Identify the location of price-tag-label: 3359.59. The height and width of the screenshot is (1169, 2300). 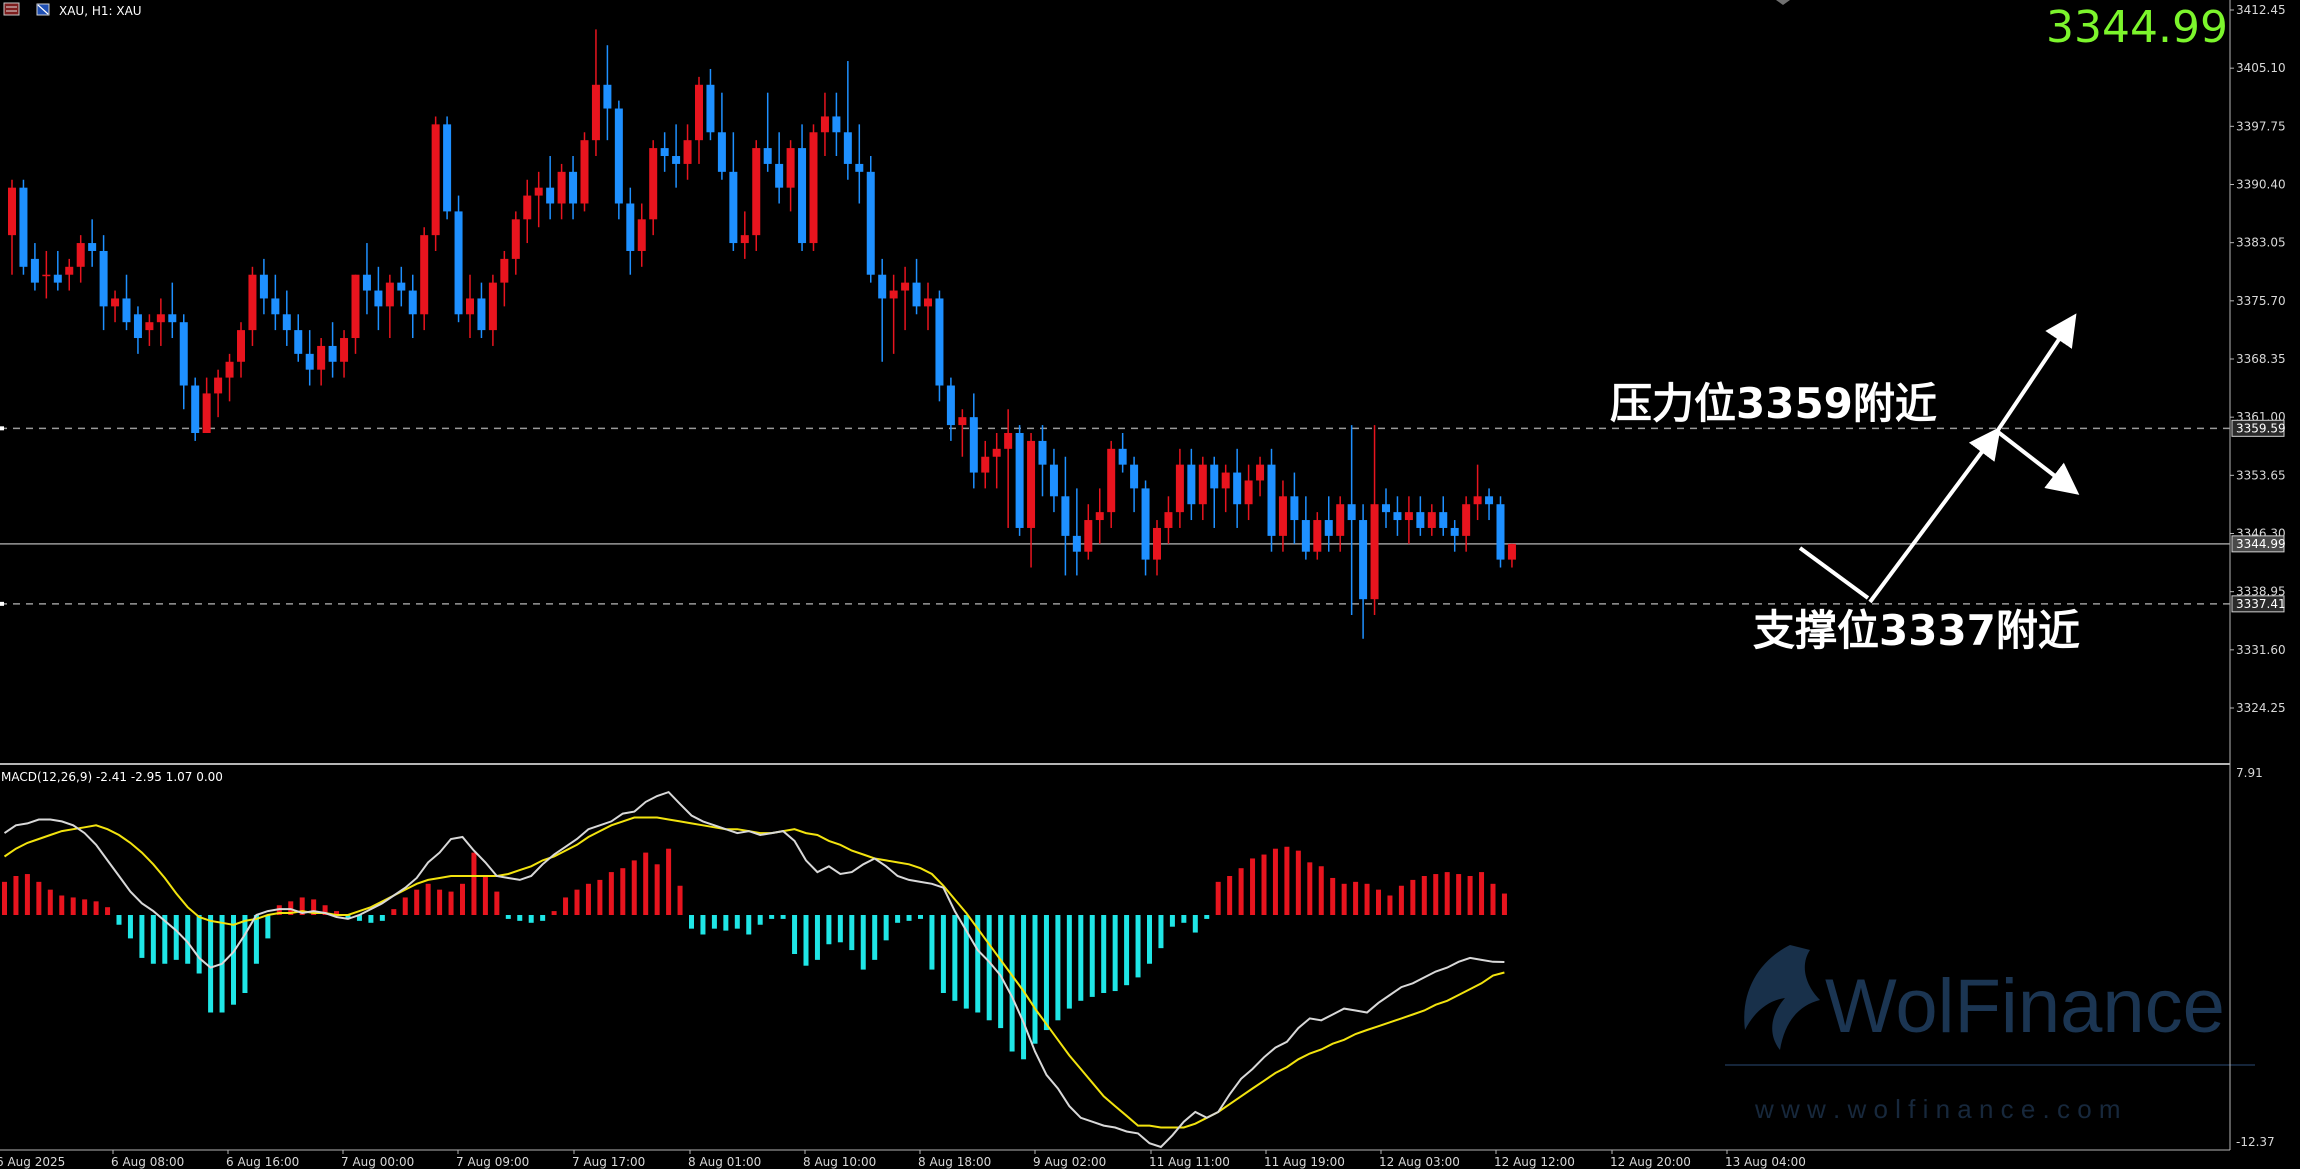
(2261, 428).